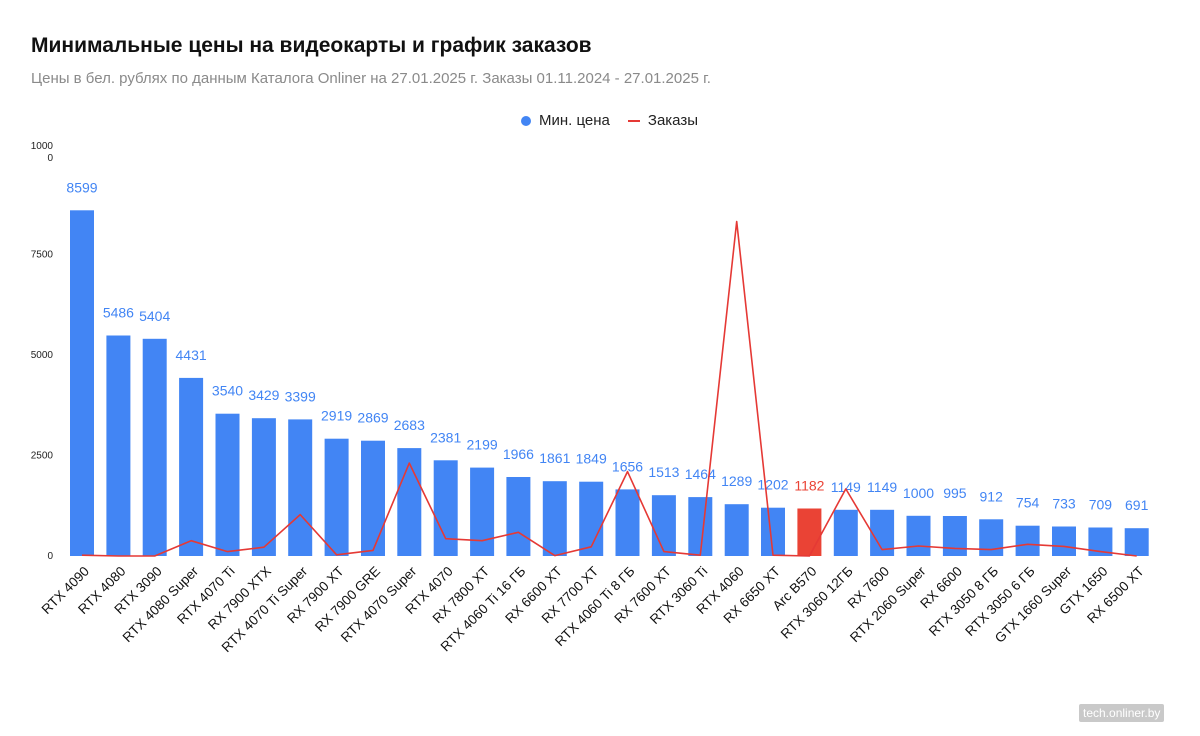  Describe the element at coordinates (1122, 713) in the screenshot. I see `watermark: tech.onliner.by` at that location.